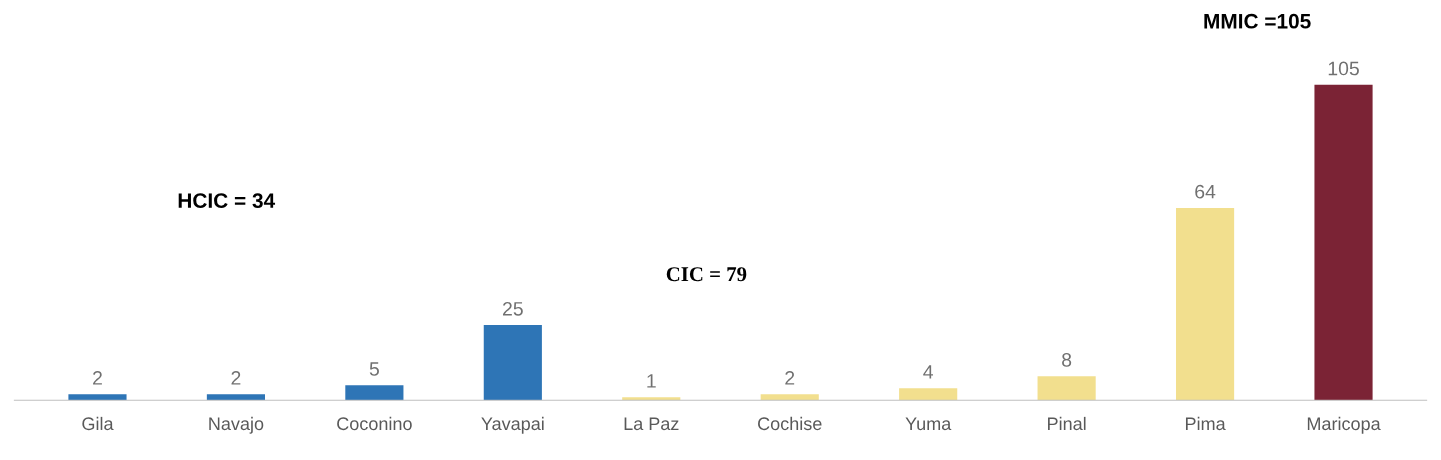 The width and height of the screenshot is (1441, 460). Describe the element at coordinates (374, 423) in the screenshot. I see `x-tick-label: Coconino` at that location.